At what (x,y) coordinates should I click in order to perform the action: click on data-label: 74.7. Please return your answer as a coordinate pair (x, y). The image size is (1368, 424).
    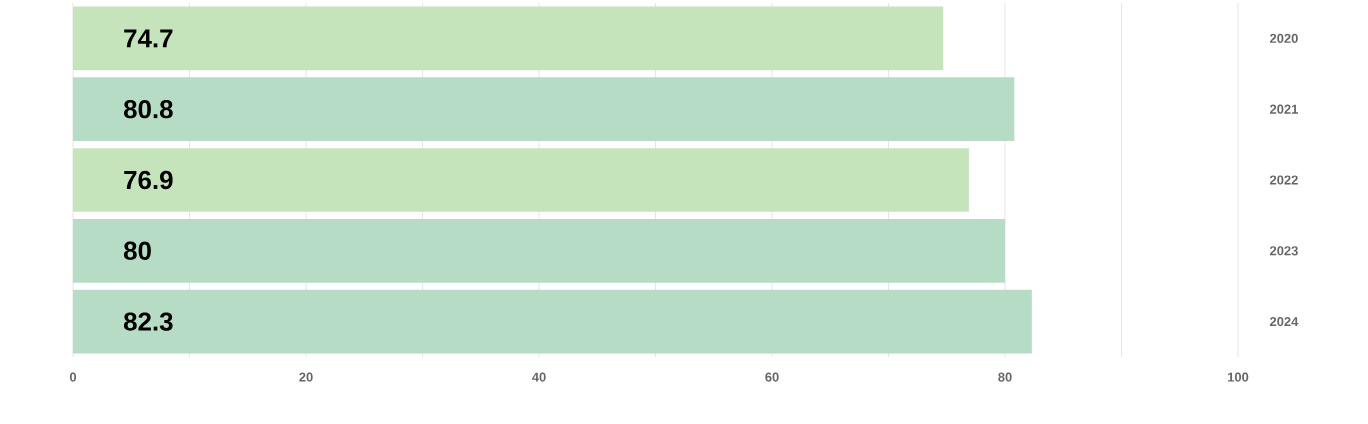
    Looking at the image, I should click on (148, 38).